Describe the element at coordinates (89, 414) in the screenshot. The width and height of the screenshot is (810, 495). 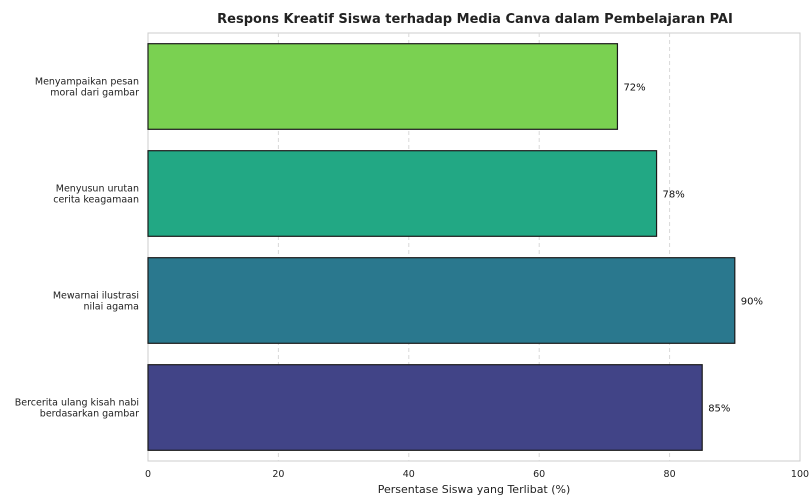
I see `y-tick-label: berdasarkan gambar` at that location.